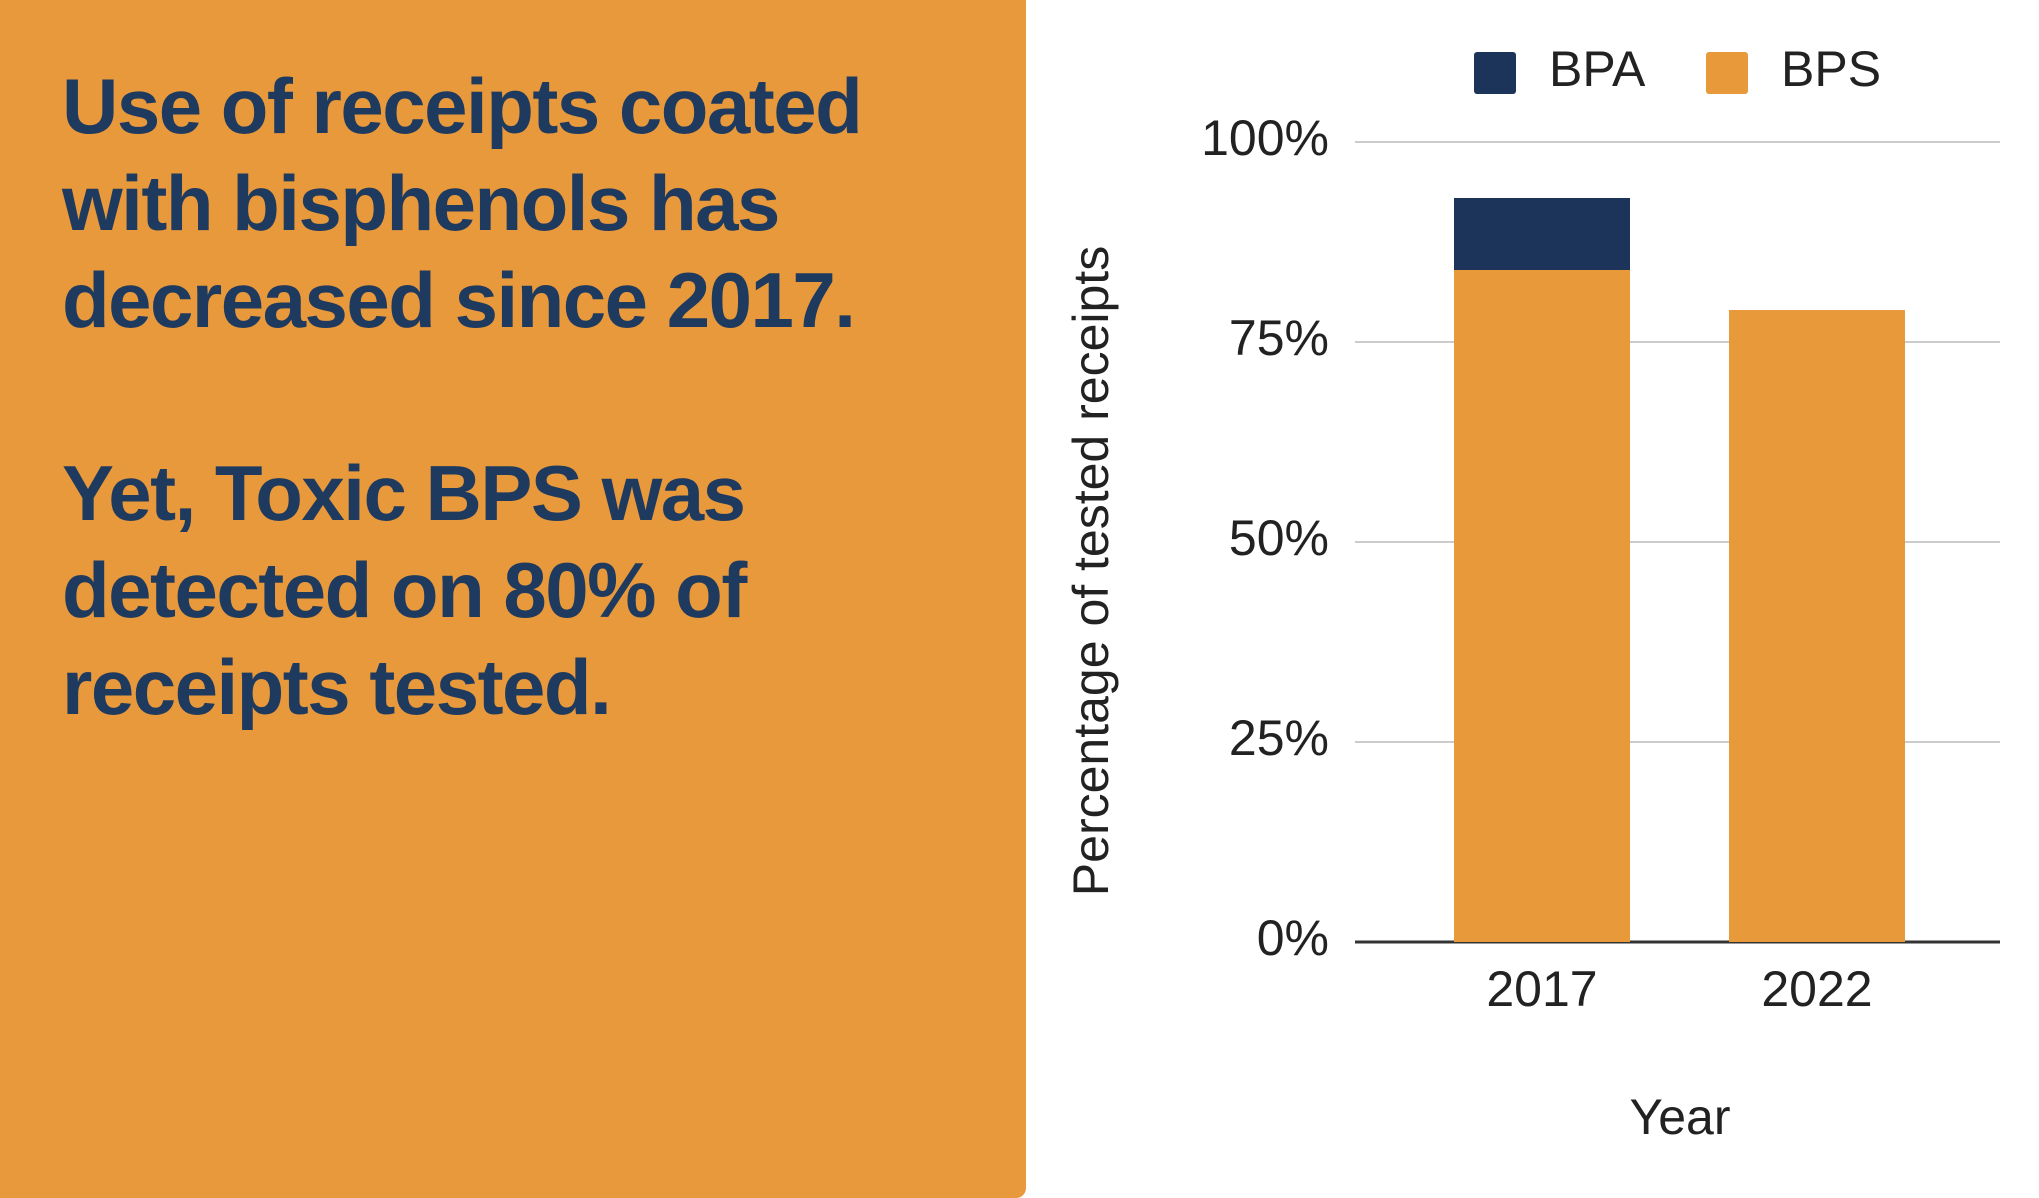  Describe the element at coordinates (1816, 989) in the screenshot. I see `x-tick-label: 2022` at that location.